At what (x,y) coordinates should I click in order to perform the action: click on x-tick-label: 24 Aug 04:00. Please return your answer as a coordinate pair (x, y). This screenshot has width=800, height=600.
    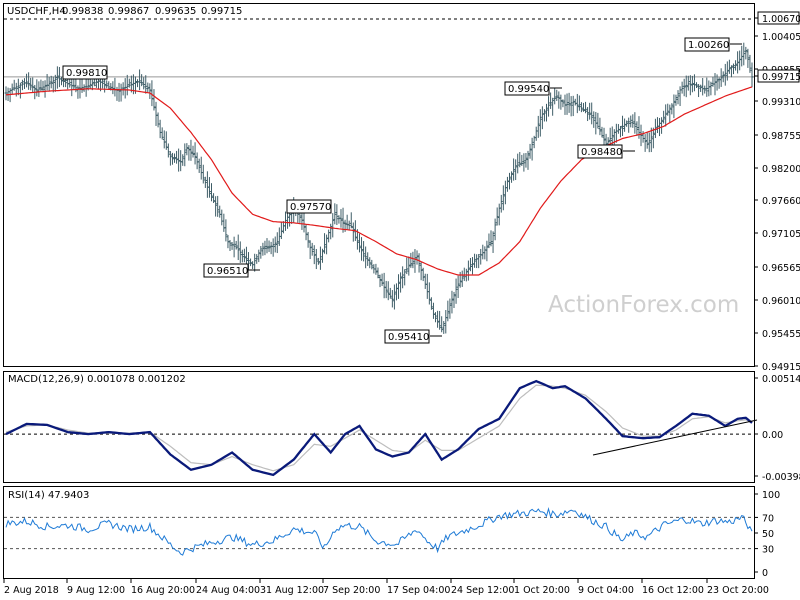
    Looking at the image, I should click on (228, 590).